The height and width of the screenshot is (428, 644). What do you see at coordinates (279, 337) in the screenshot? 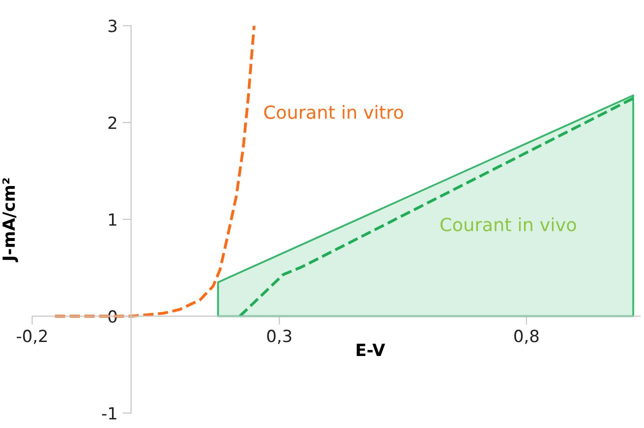
I see `x-tick-label: 0,3` at bounding box center [279, 337].